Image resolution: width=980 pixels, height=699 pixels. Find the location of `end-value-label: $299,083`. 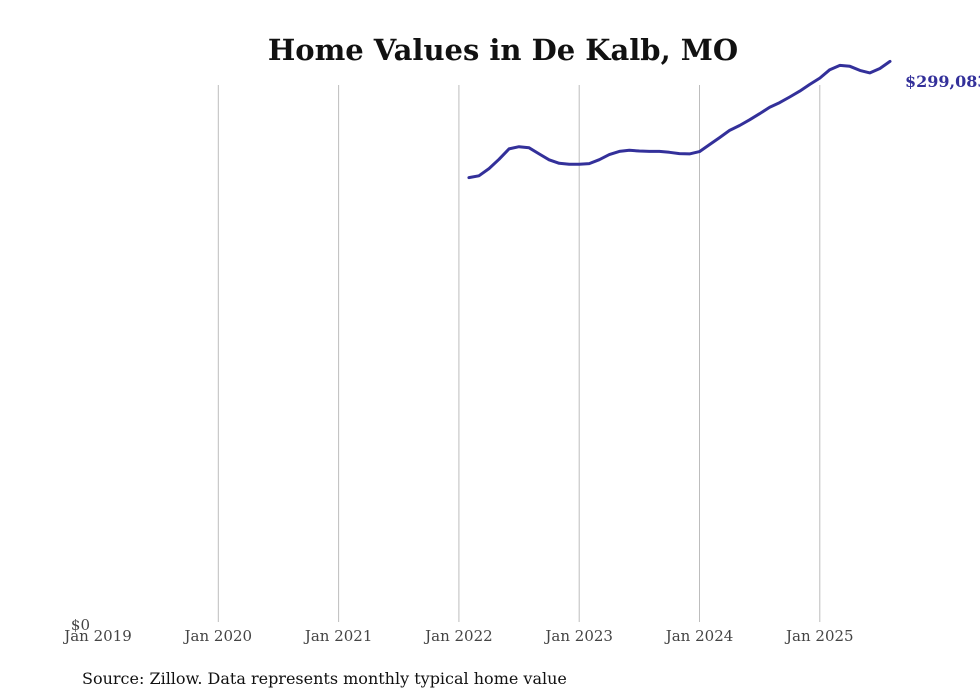

end-value-label: $299,083 is located at coordinates (942, 81).